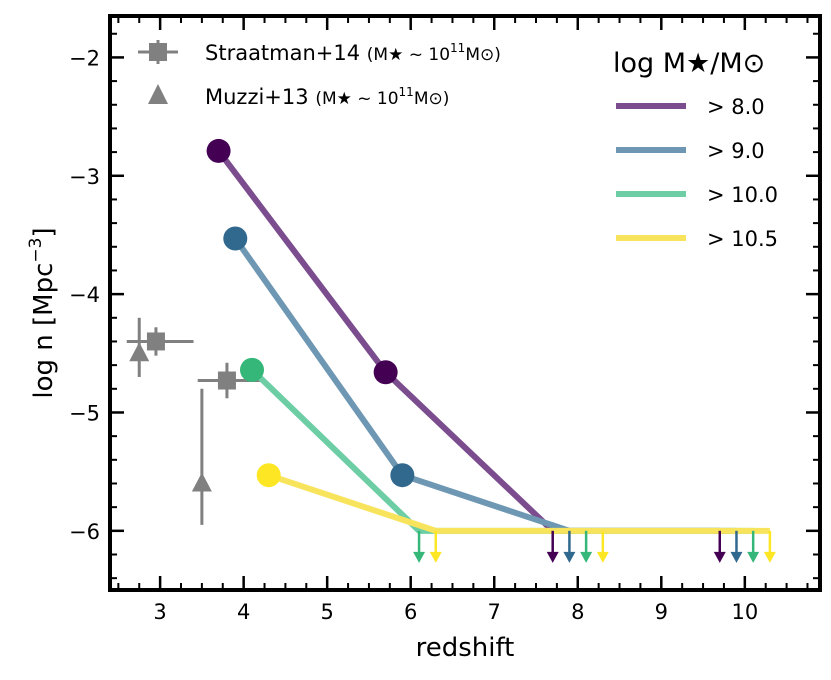 The image size is (831, 680). I want to click on y-tick-label: −5, so click(84, 413).